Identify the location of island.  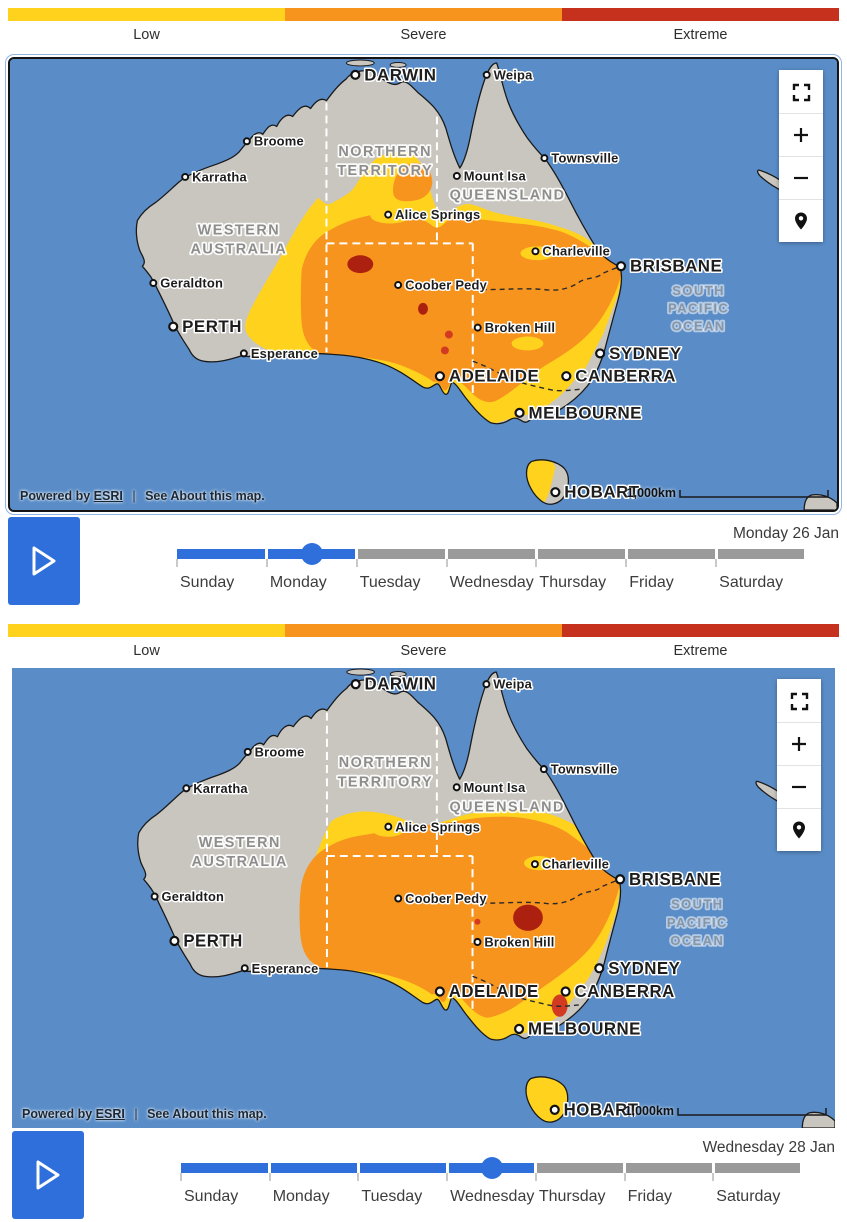
(398, 64).